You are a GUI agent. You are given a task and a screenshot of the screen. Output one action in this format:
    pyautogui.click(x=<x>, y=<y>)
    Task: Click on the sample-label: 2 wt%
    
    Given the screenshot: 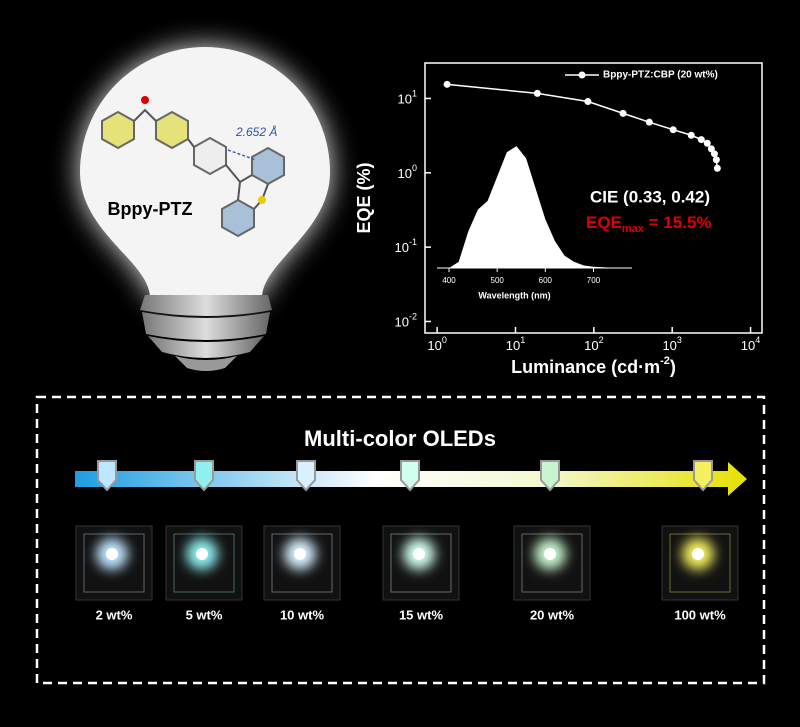 What is the action you would take?
    pyautogui.click(x=114, y=614)
    